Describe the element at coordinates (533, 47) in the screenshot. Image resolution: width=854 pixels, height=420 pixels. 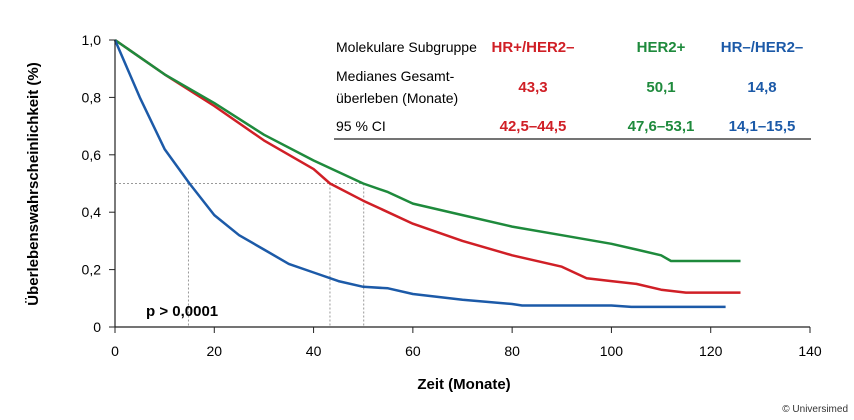
I see `group-name-hrpos: HR+/HER2–` at that location.